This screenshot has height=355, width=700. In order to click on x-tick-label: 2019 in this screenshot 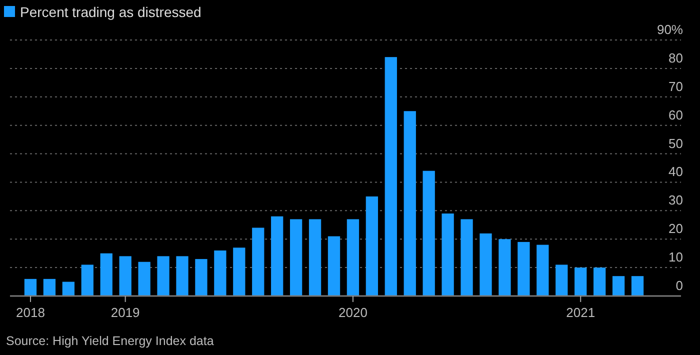, I will do `click(125, 312)`.